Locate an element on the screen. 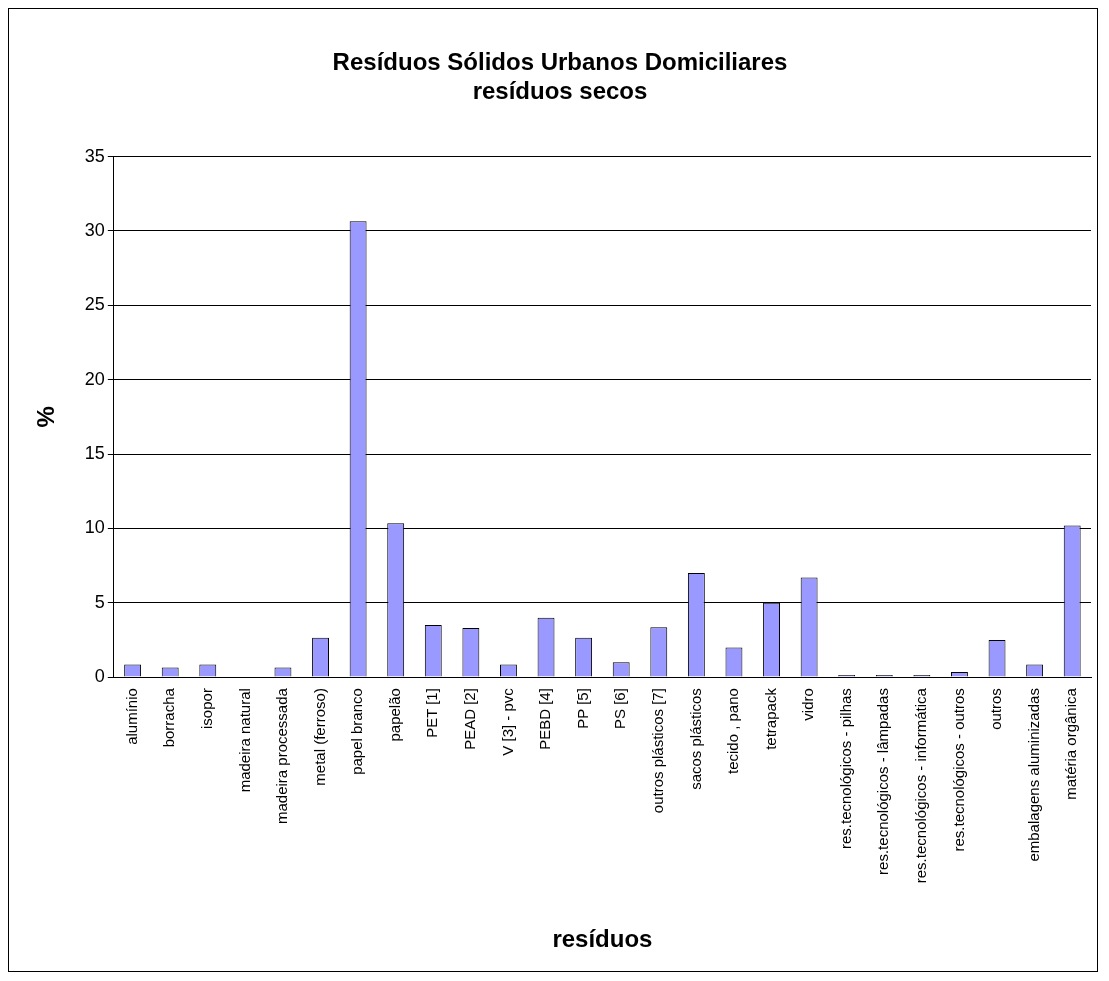 This screenshot has width=1109, height=981. y-tick-label: 5 is located at coordinates (99, 601).